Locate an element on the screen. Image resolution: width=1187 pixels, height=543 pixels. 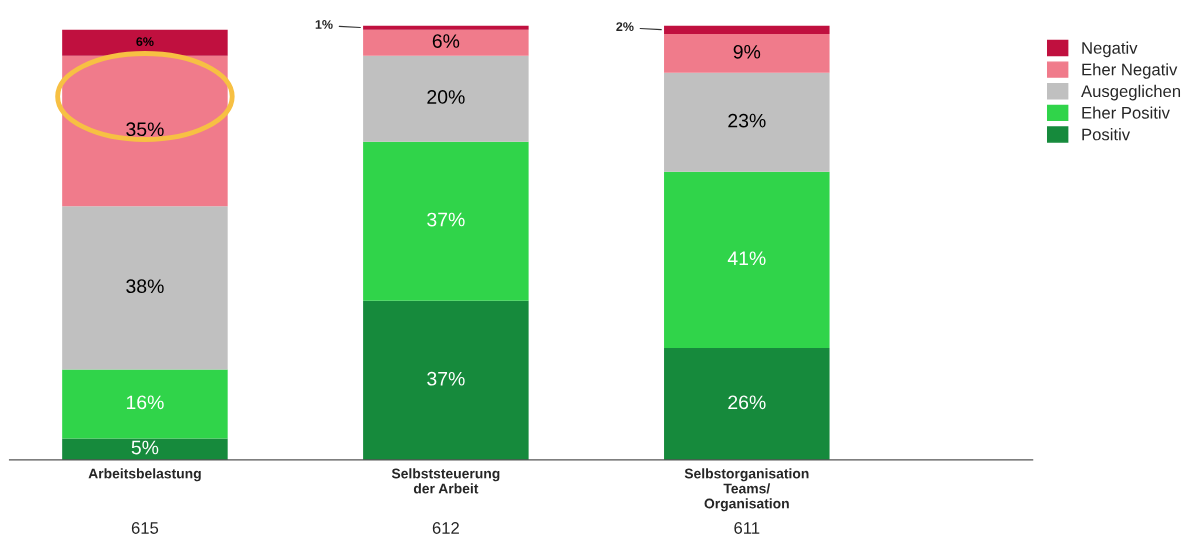
data-label: 1% is located at coordinates (324, 24).